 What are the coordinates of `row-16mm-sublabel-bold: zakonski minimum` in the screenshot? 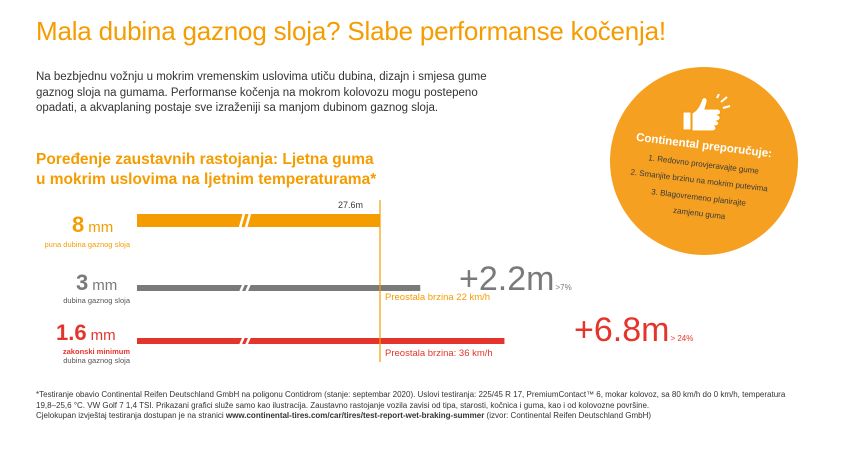 It's located at (96, 351).